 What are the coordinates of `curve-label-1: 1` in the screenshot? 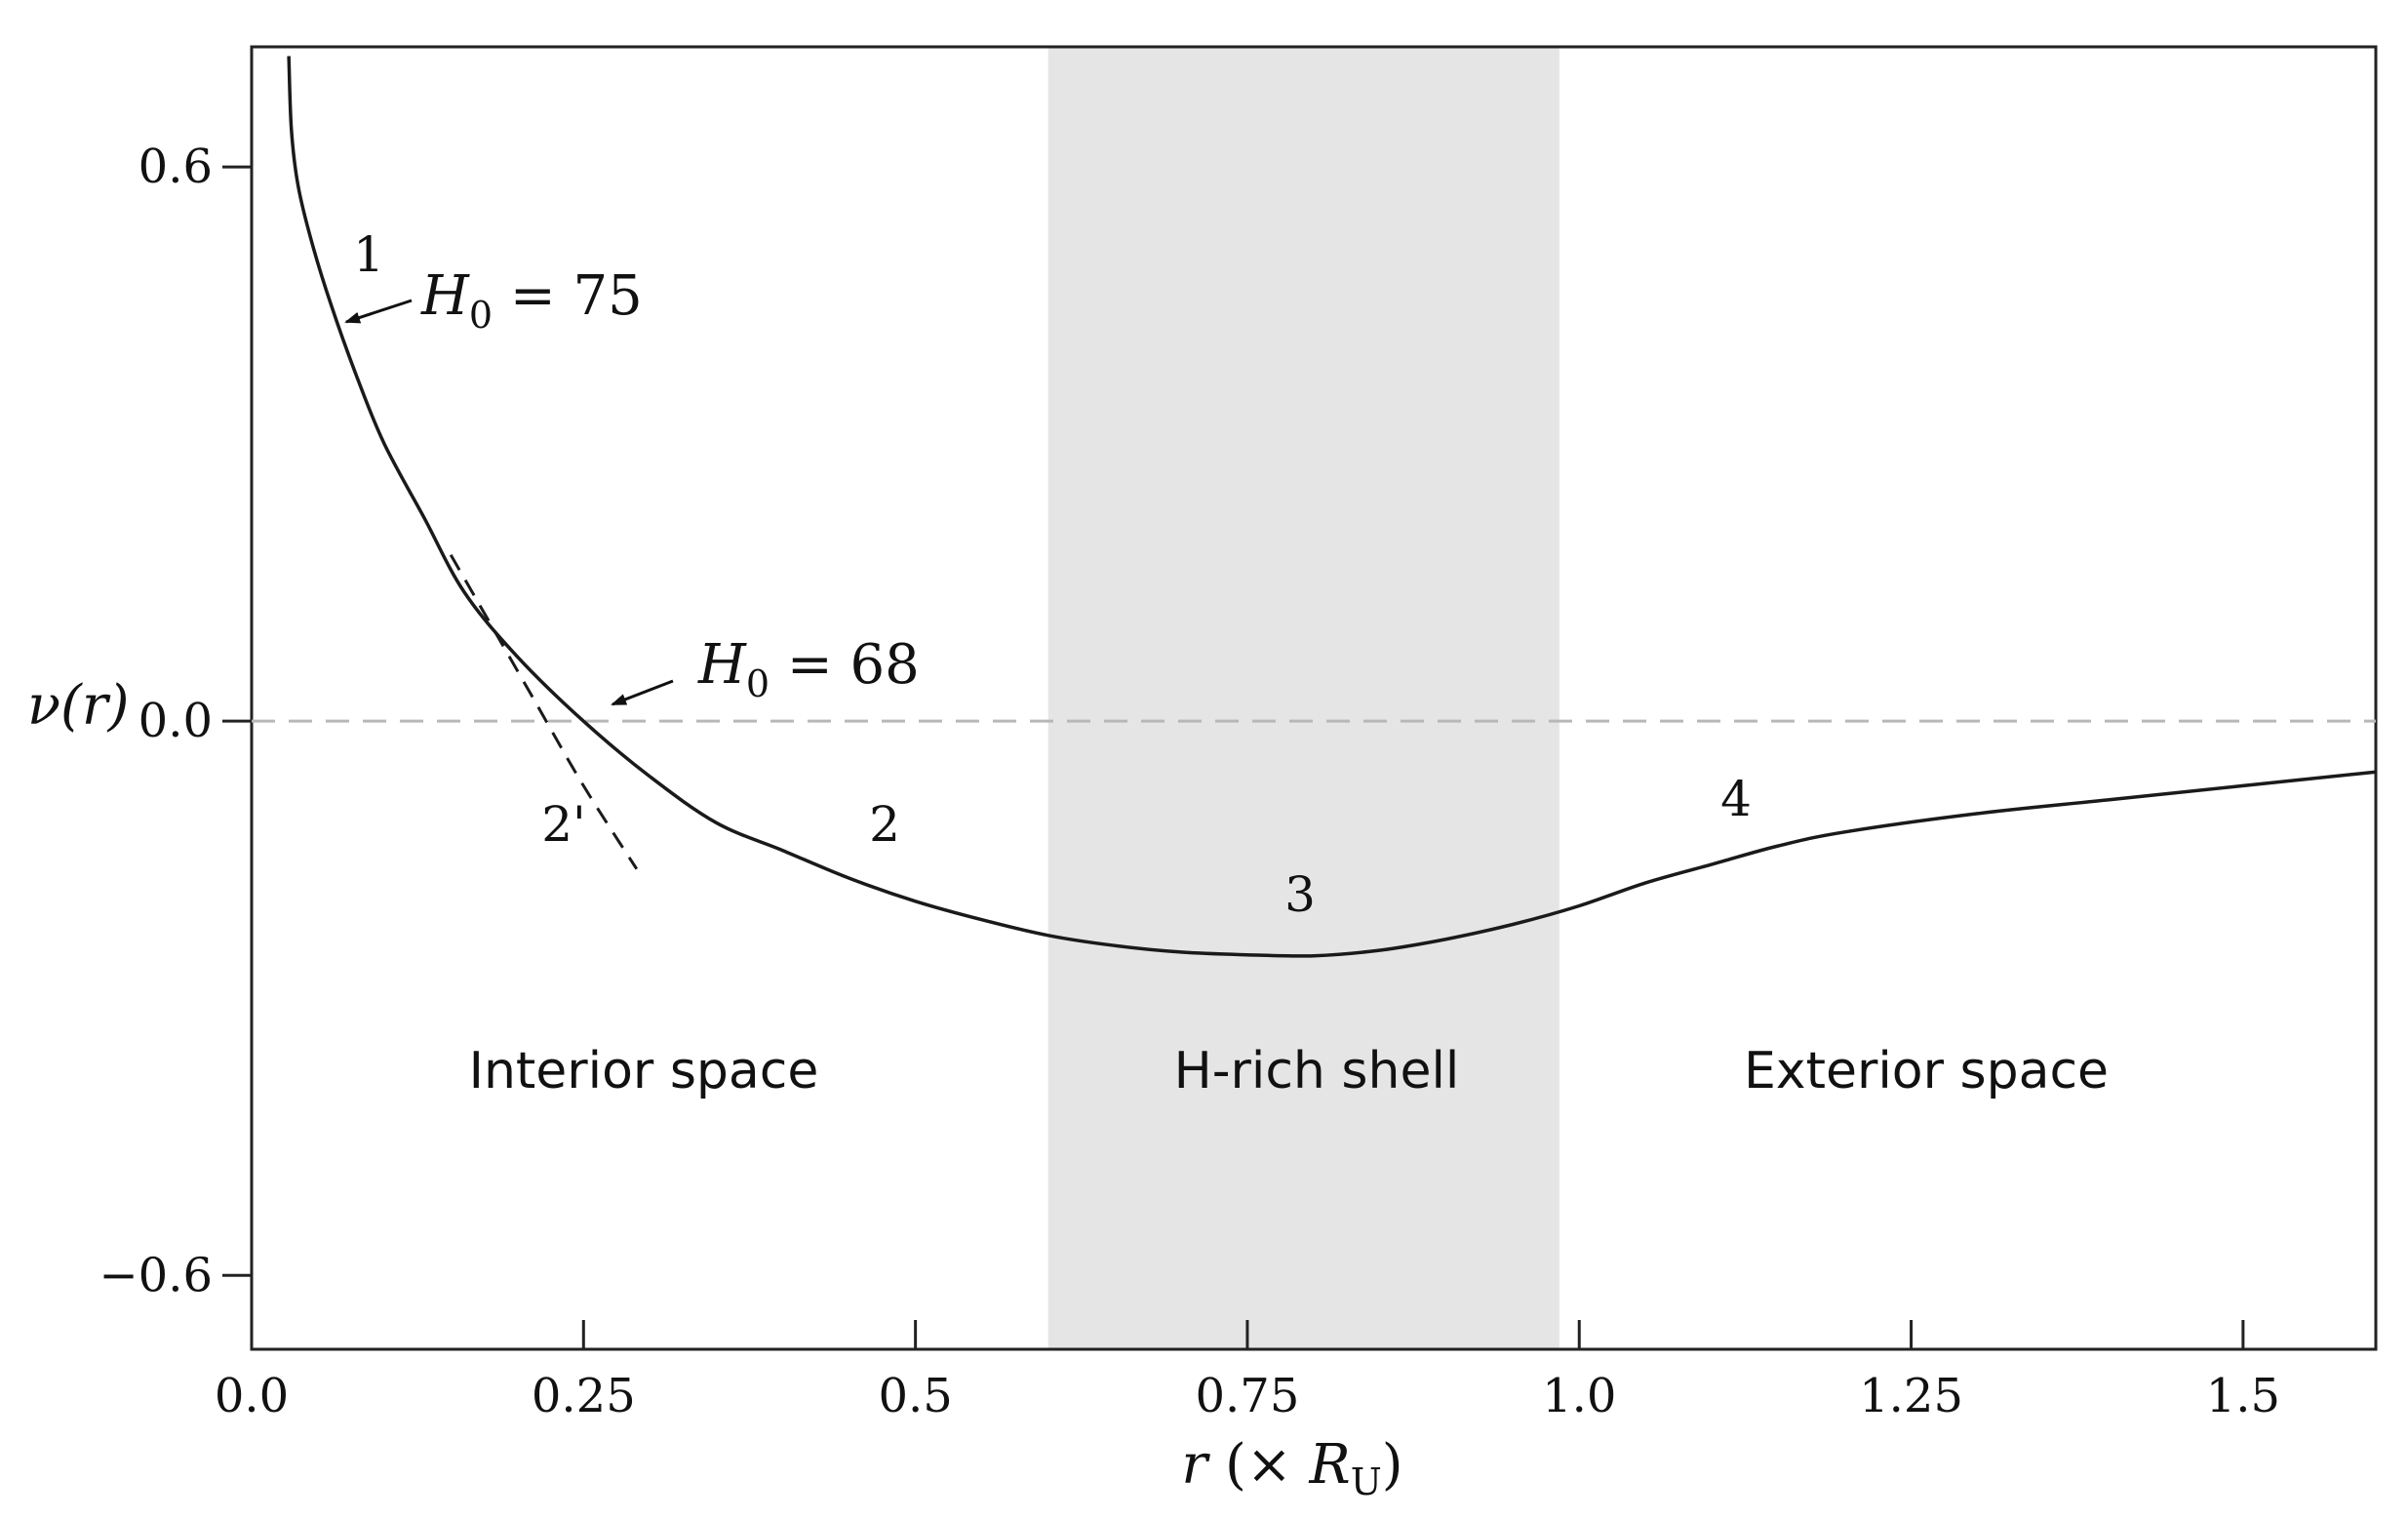 It's located at (368, 254).